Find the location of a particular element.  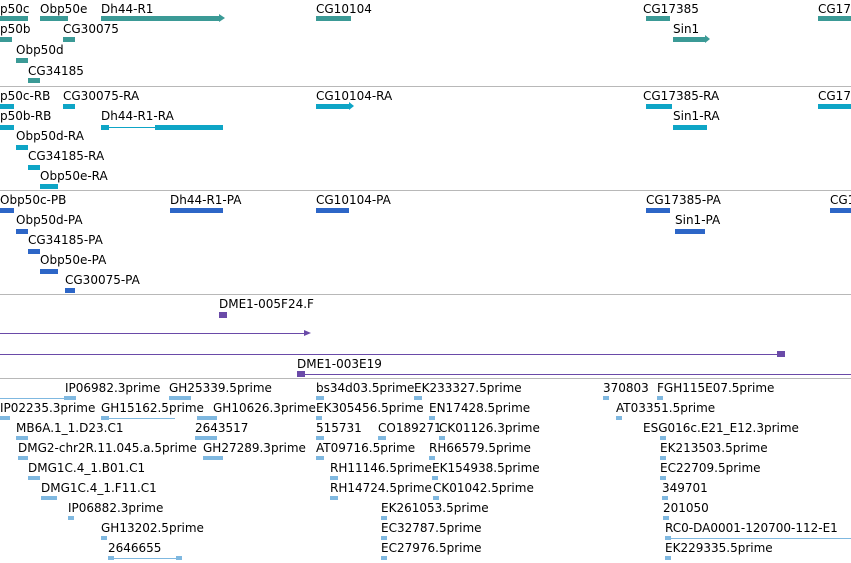

gene-feature-cg10104 is located at coordinates (333, 18).